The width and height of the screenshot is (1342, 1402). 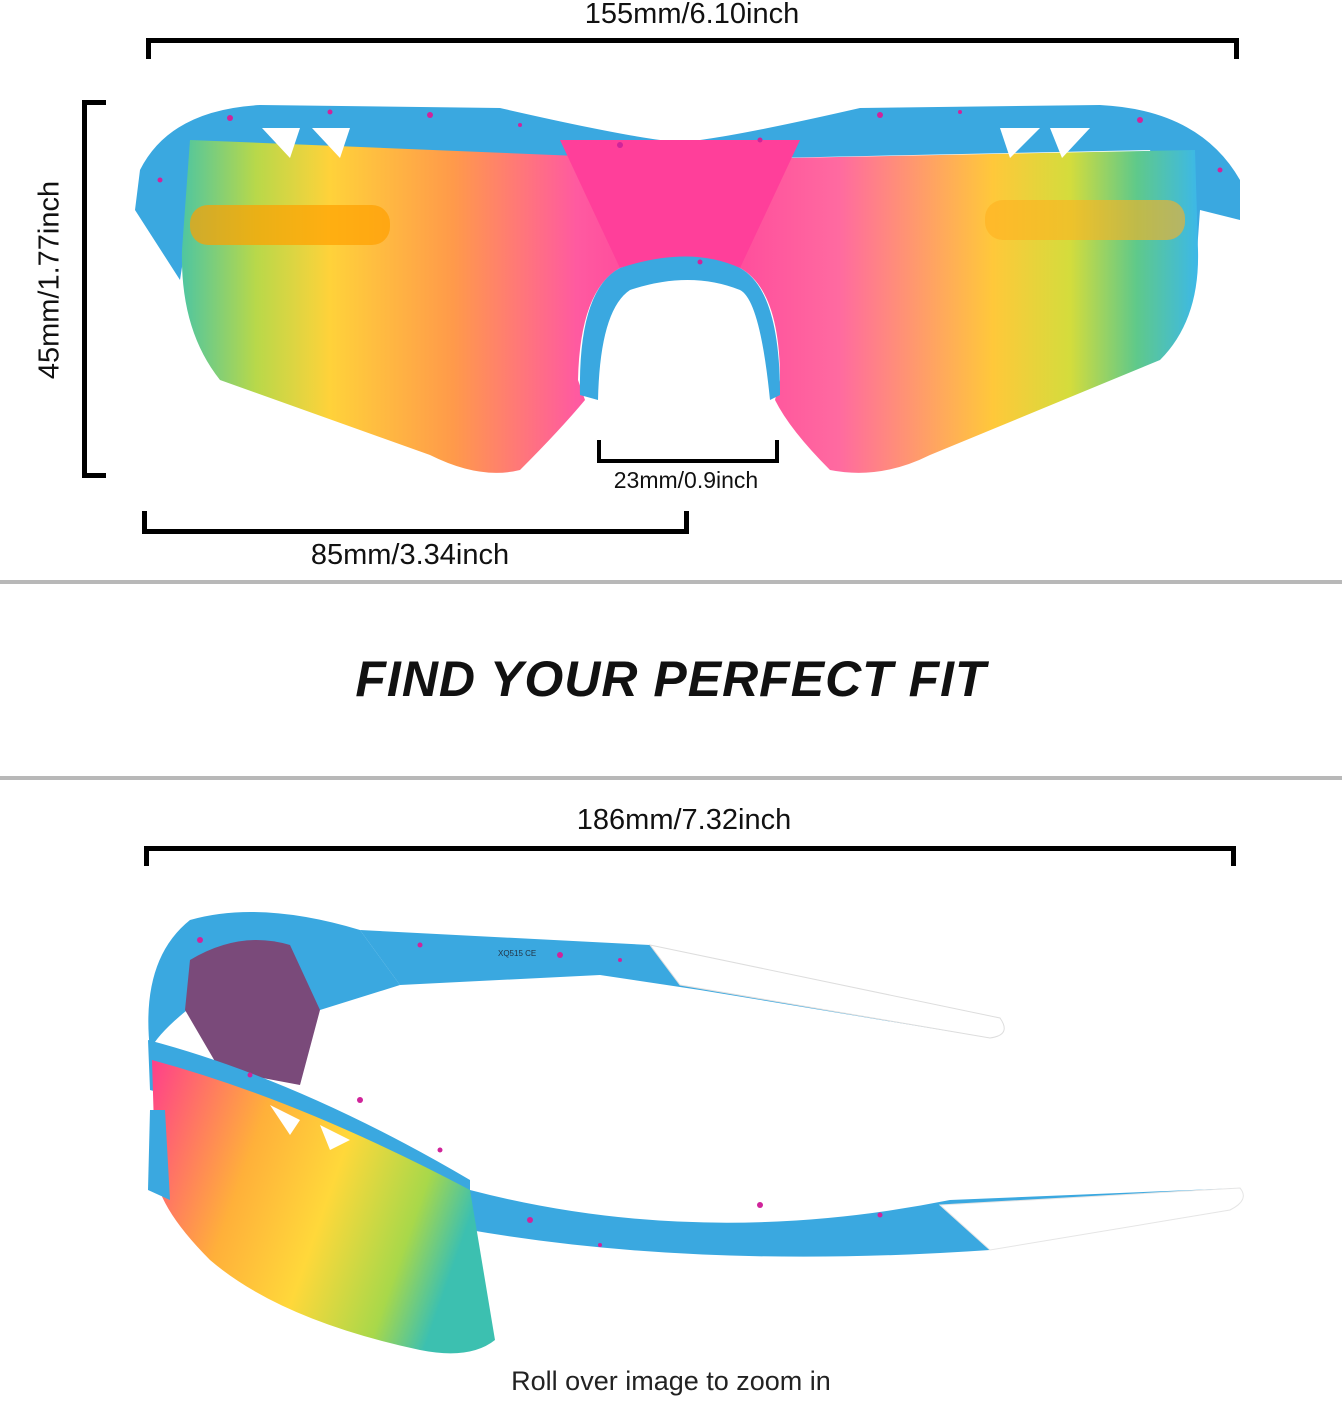 I want to click on frame-width-line, so click(x=693, y=40).